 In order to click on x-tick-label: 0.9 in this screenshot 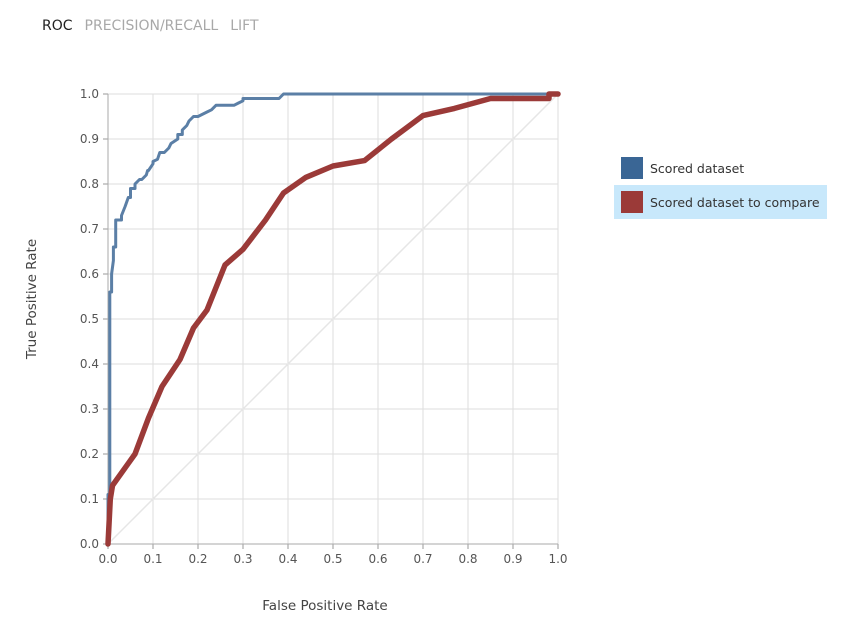, I will do `click(512, 559)`.